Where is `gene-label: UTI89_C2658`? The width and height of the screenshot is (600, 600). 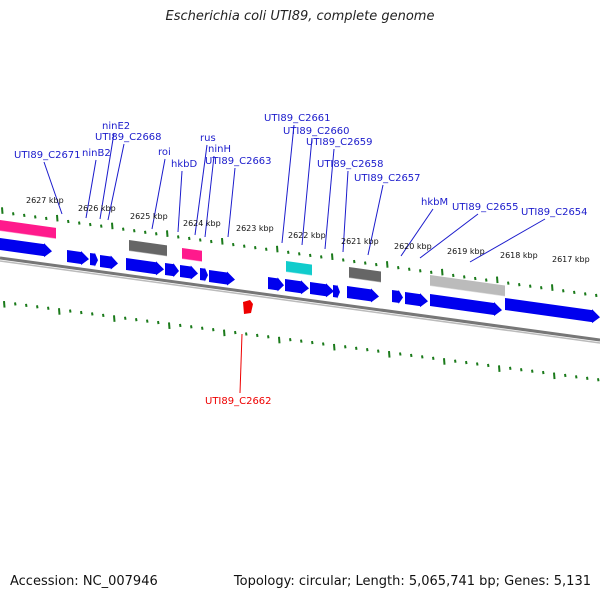
gene-label: UTI89_C2658 is located at coordinates (350, 164).